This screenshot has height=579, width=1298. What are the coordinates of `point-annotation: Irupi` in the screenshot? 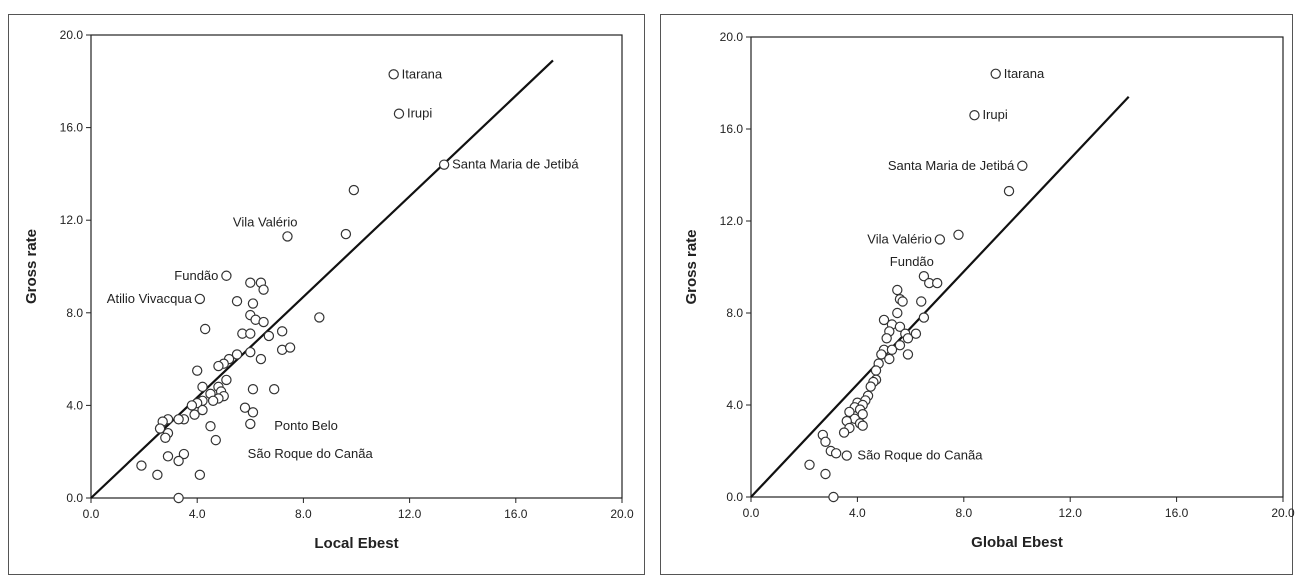 It's located at (419, 113).